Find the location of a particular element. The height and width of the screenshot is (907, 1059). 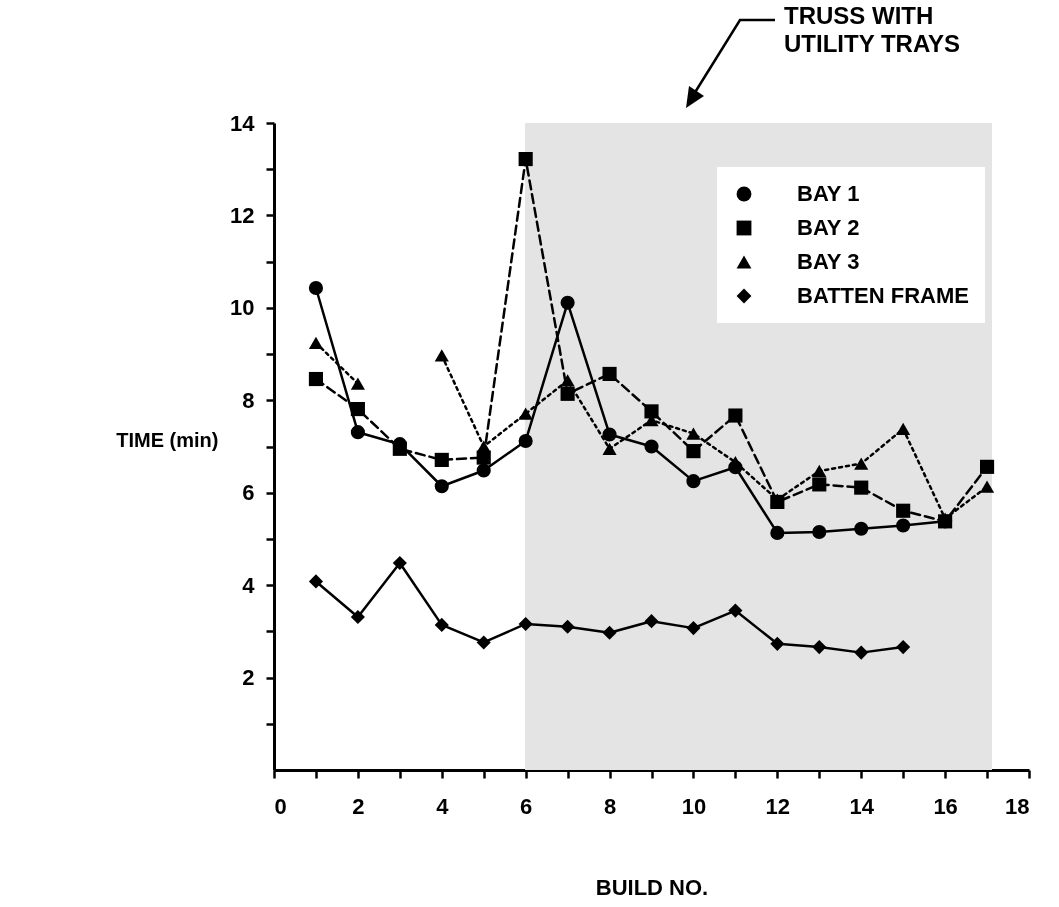

x-tick-label: 4 is located at coordinates (443, 806).